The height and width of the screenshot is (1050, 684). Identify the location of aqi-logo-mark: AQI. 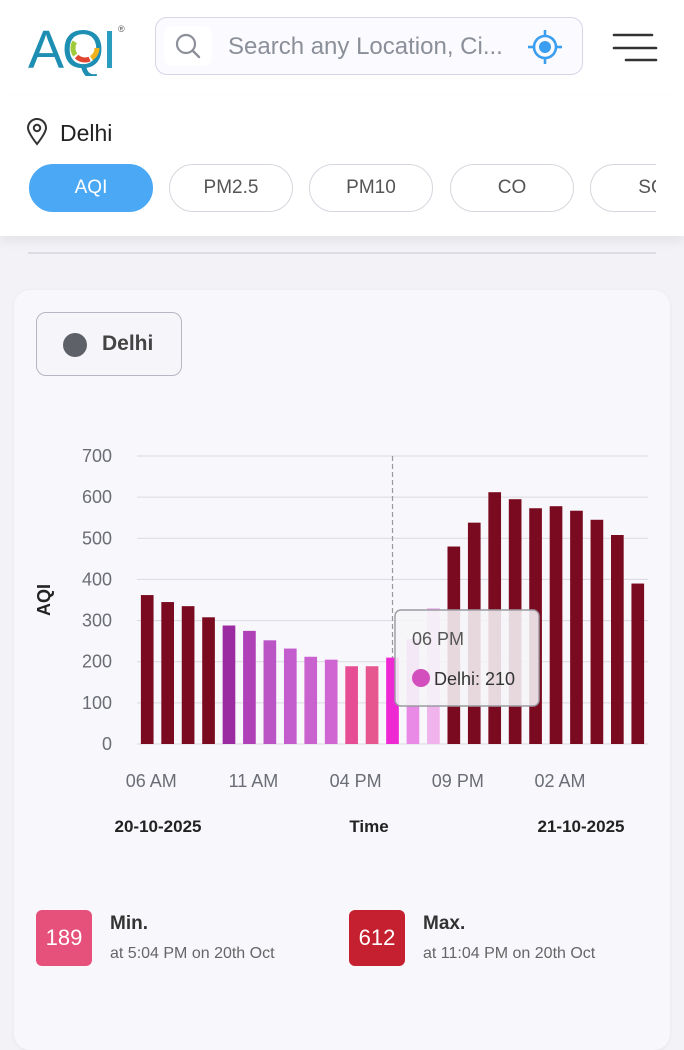
(72, 50).